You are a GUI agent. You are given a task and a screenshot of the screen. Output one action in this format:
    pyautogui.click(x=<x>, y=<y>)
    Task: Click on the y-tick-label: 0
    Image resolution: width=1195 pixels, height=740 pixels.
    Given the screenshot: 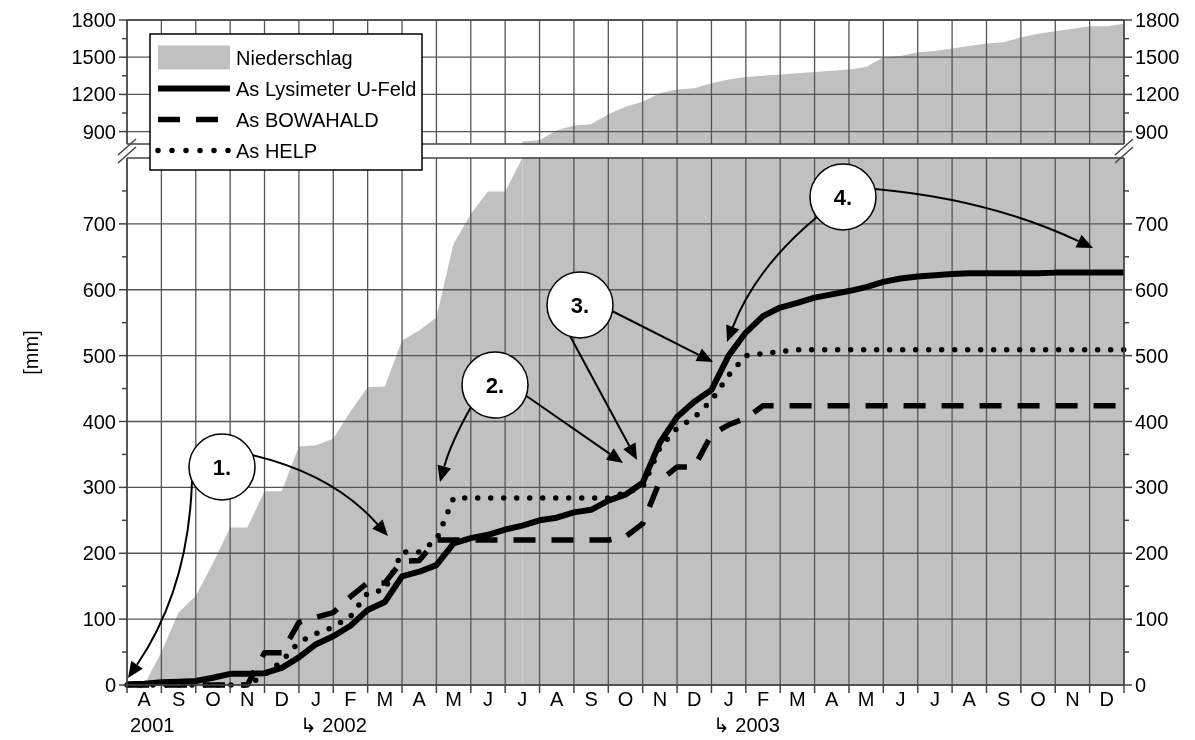 What is the action you would take?
    pyautogui.click(x=110, y=685)
    